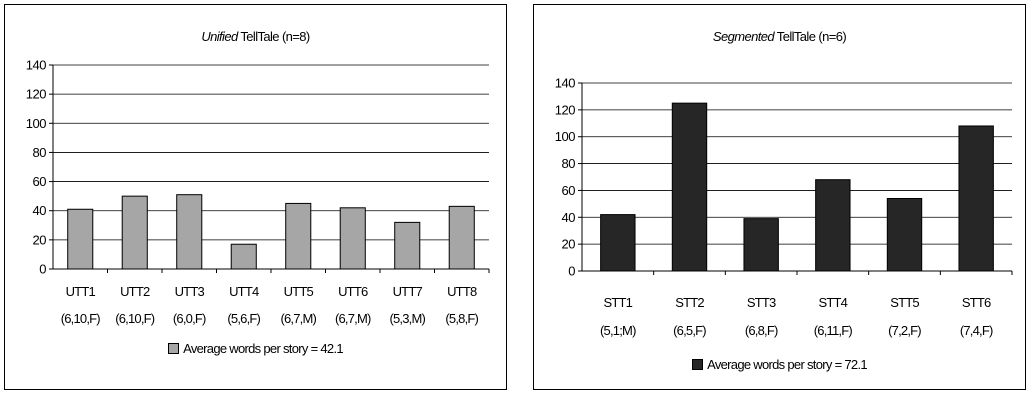  What do you see at coordinates (353, 291) in the screenshot?
I see `x-category-label: UTT6` at bounding box center [353, 291].